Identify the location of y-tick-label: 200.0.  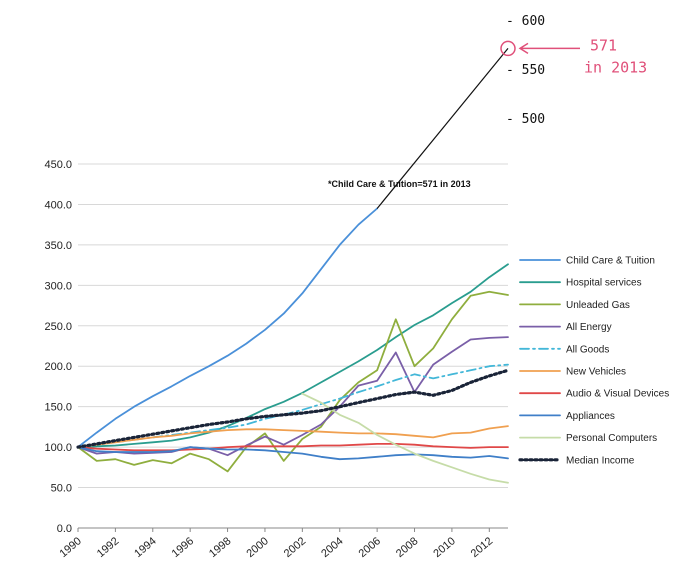
(58, 367).